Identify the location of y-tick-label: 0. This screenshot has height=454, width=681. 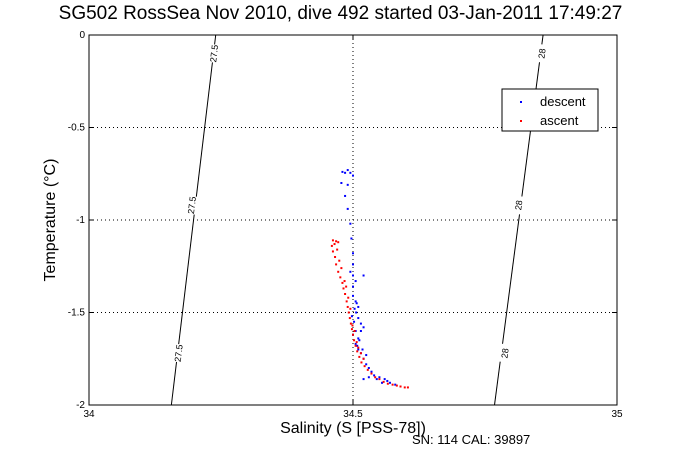
(82, 35).